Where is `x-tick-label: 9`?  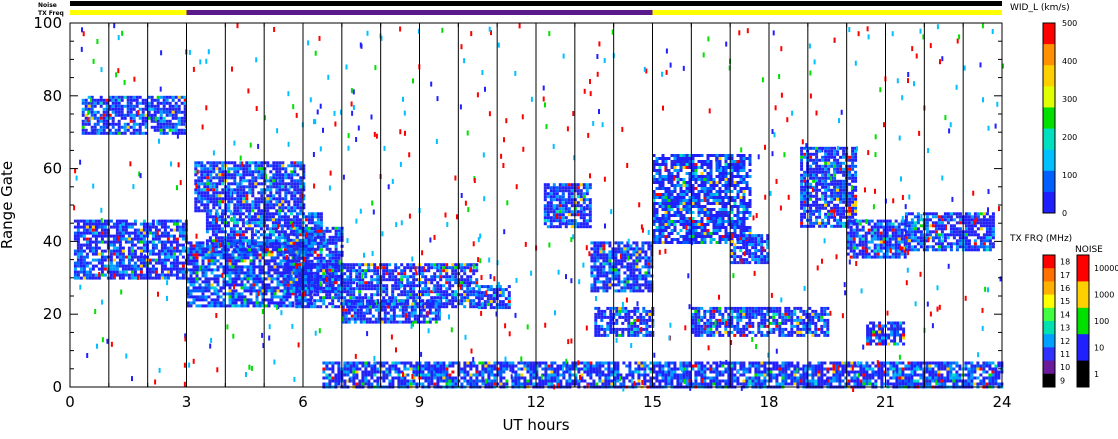 x-tick-label: 9 is located at coordinates (420, 402).